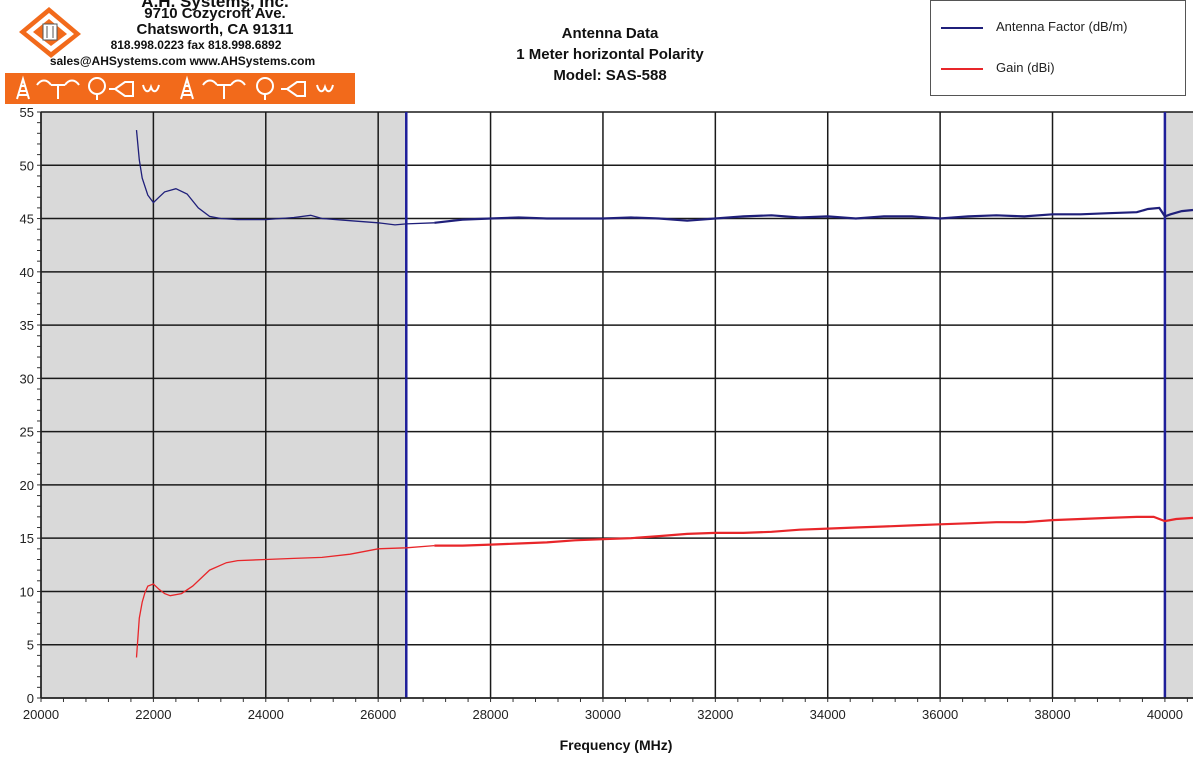 The height and width of the screenshot is (760, 1193). Describe the element at coordinates (962, 28) in the screenshot. I see `legend-swatch-antenna-factor` at that location.